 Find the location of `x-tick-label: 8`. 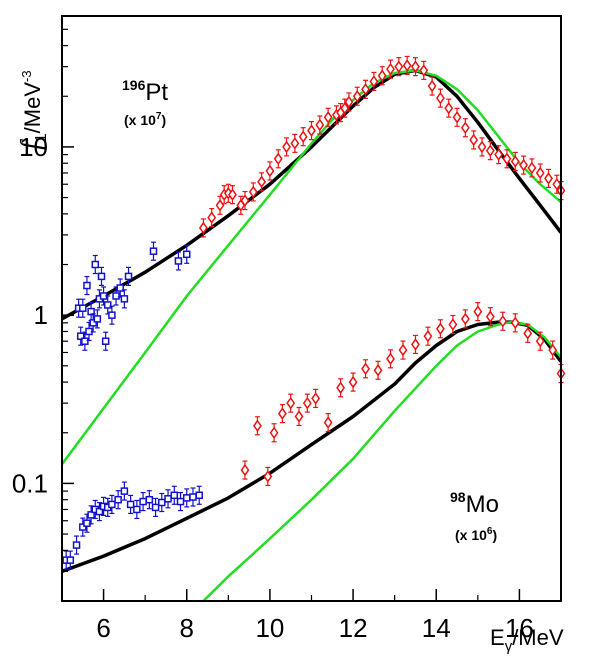

x-tick-label: 8 is located at coordinates (187, 628).